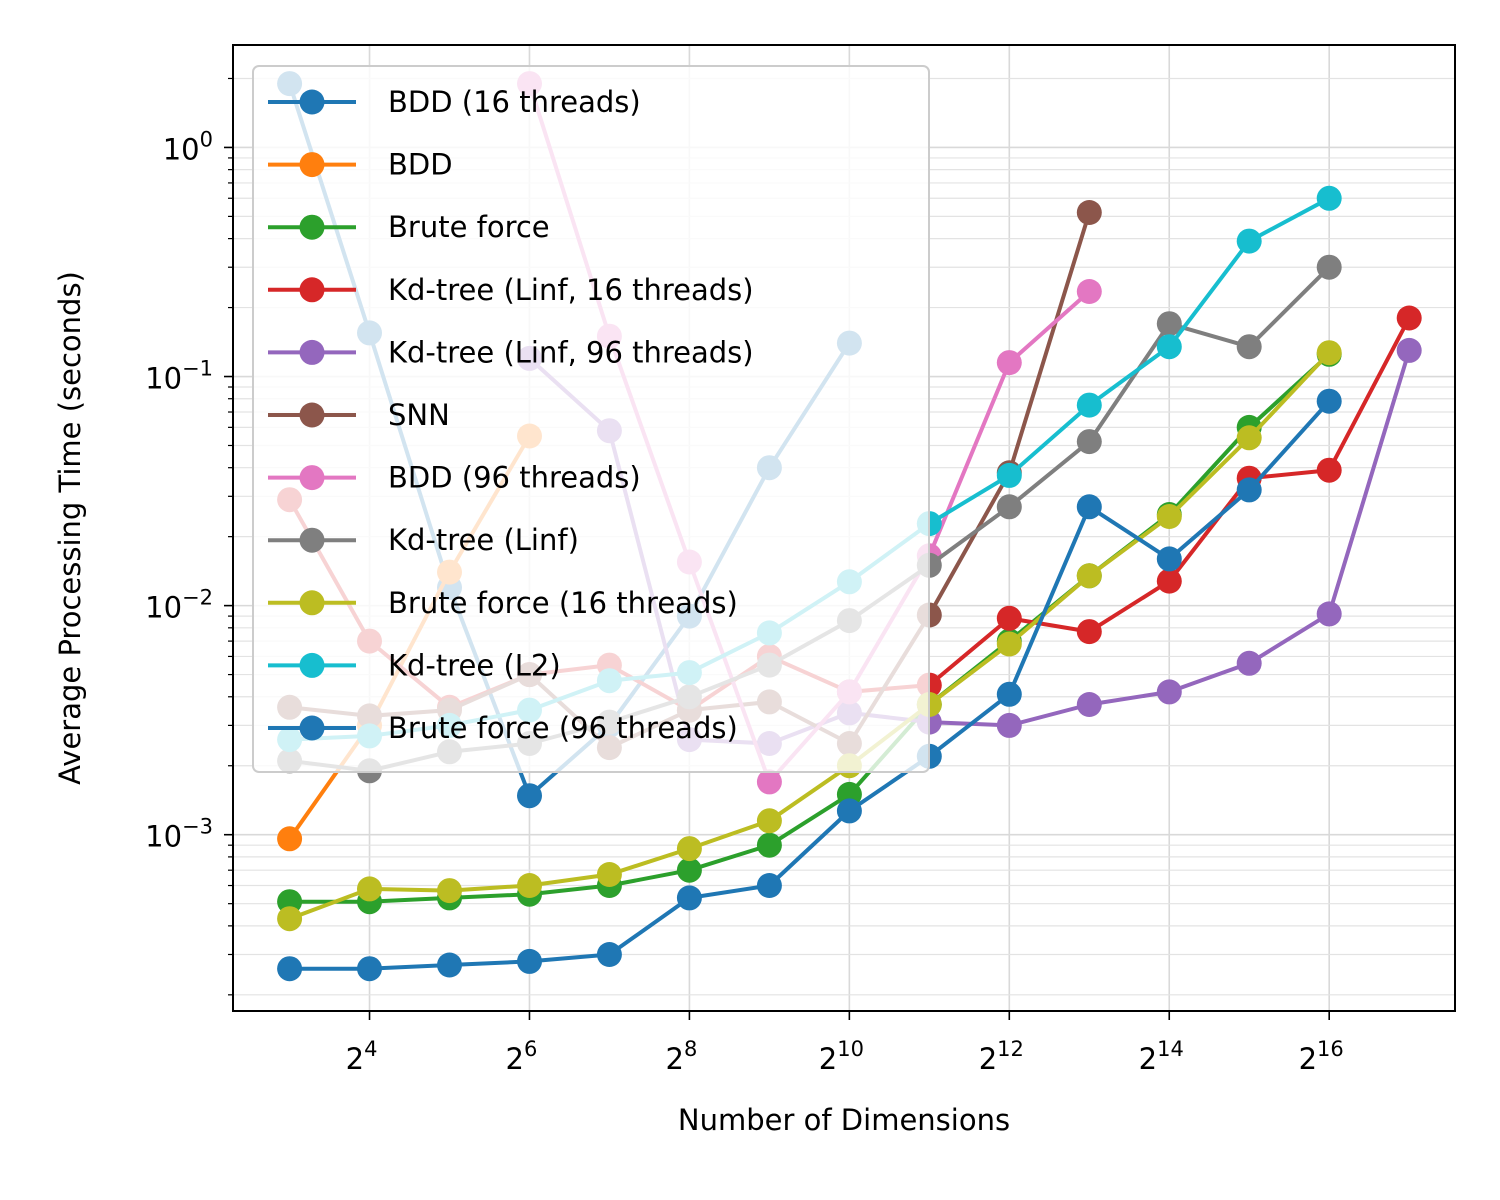 Image resolution: width=1500 pixels, height=1200 pixels. What do you see at coordinates (359, 415) in the screenshot?
I see `legend-item: SNN` at bounding box center [359, 415].